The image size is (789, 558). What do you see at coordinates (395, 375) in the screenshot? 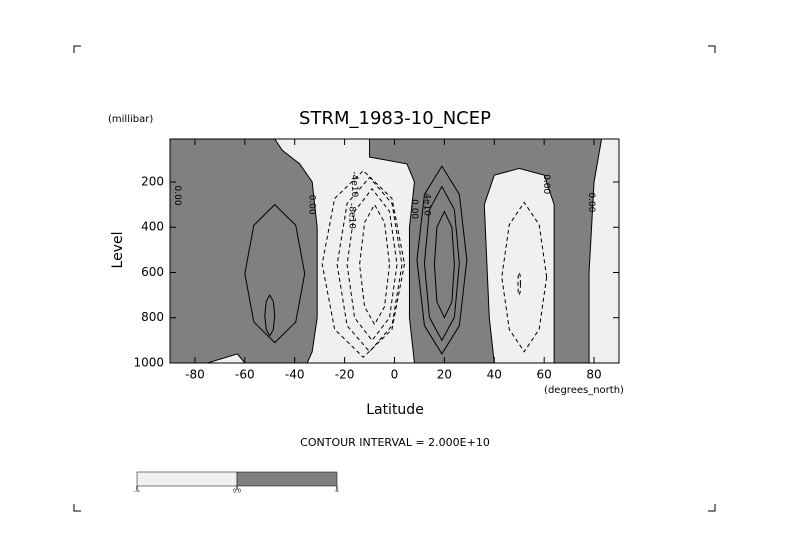
I see `x-tick-label: 0` at bounding box center [395, 375].